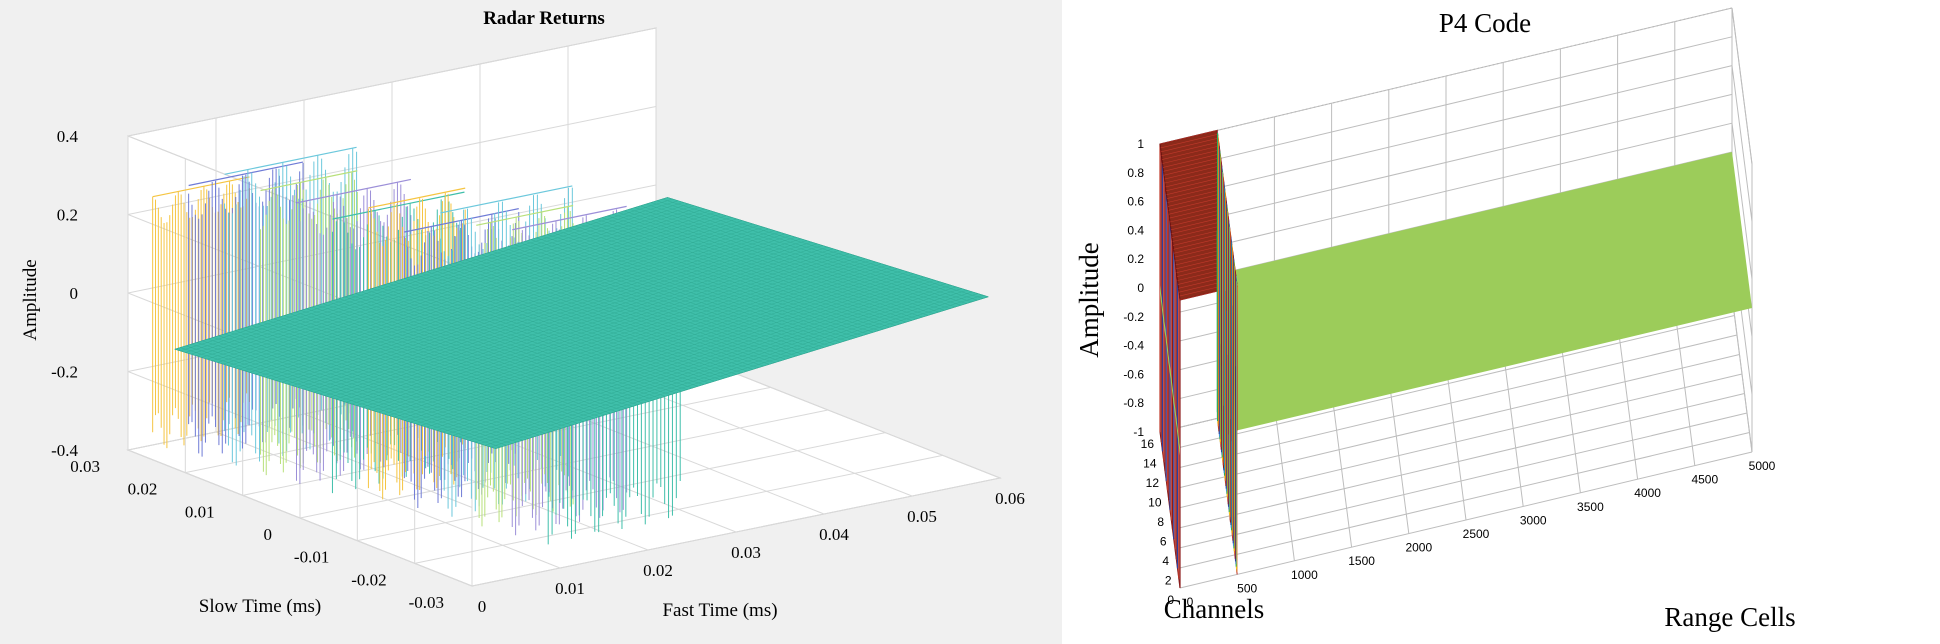  Describe the element at coordinates (1153, 483) in the screenshot. I see `y-tick-label: 12` at that location.